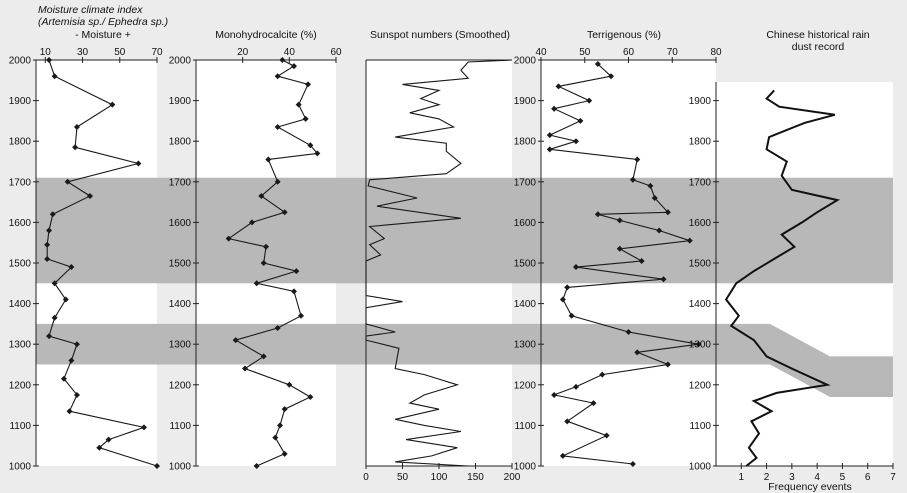 This screenshot has width=907, height=493. I want to click on x-tick-label: 30, so click(83, 52).